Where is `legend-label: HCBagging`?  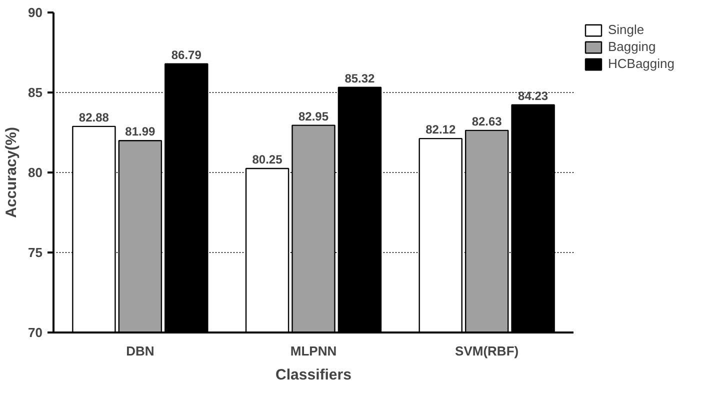
legend-label: HCBagging is located at coordinates (641, 63).